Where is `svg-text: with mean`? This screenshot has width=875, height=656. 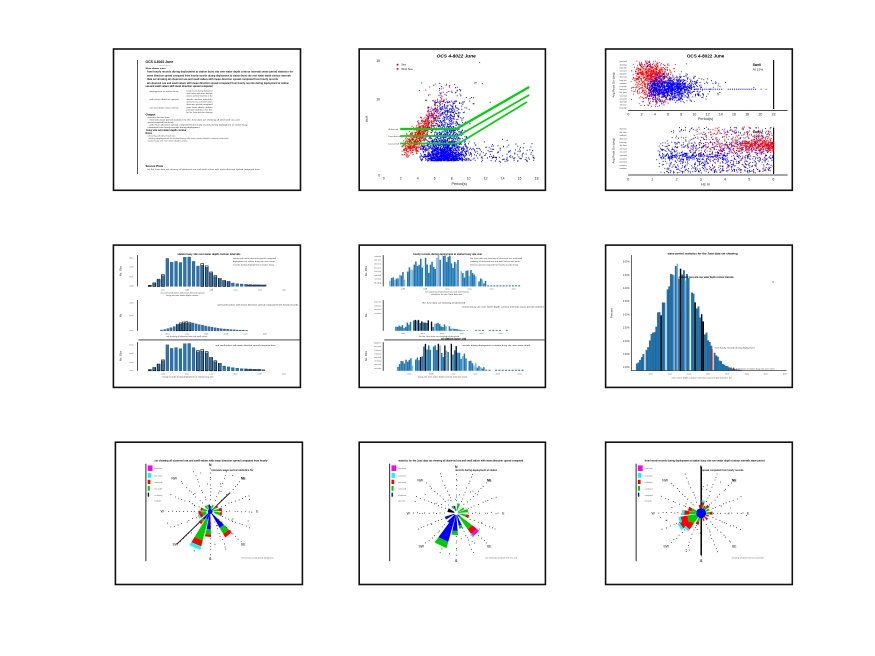 svg-text: with mean is located at coordinates (377, 264).